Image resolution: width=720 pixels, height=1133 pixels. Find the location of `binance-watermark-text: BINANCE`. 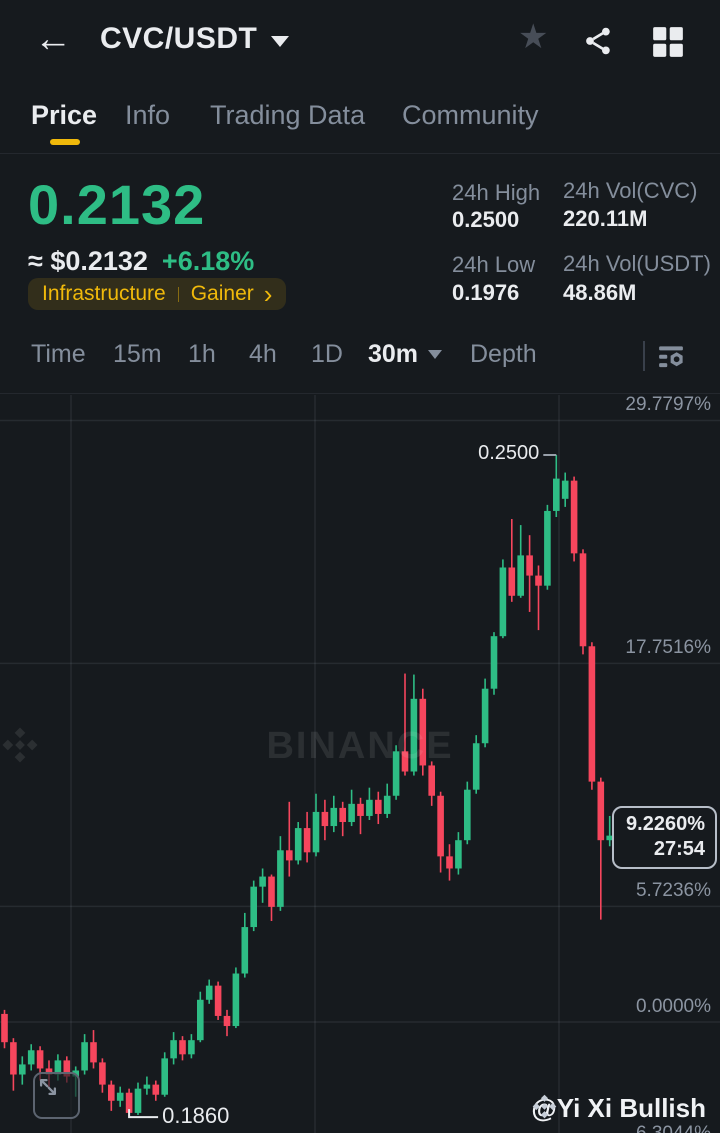

binance-watermark-text: BINANCE is located at coordinates (360, 746).